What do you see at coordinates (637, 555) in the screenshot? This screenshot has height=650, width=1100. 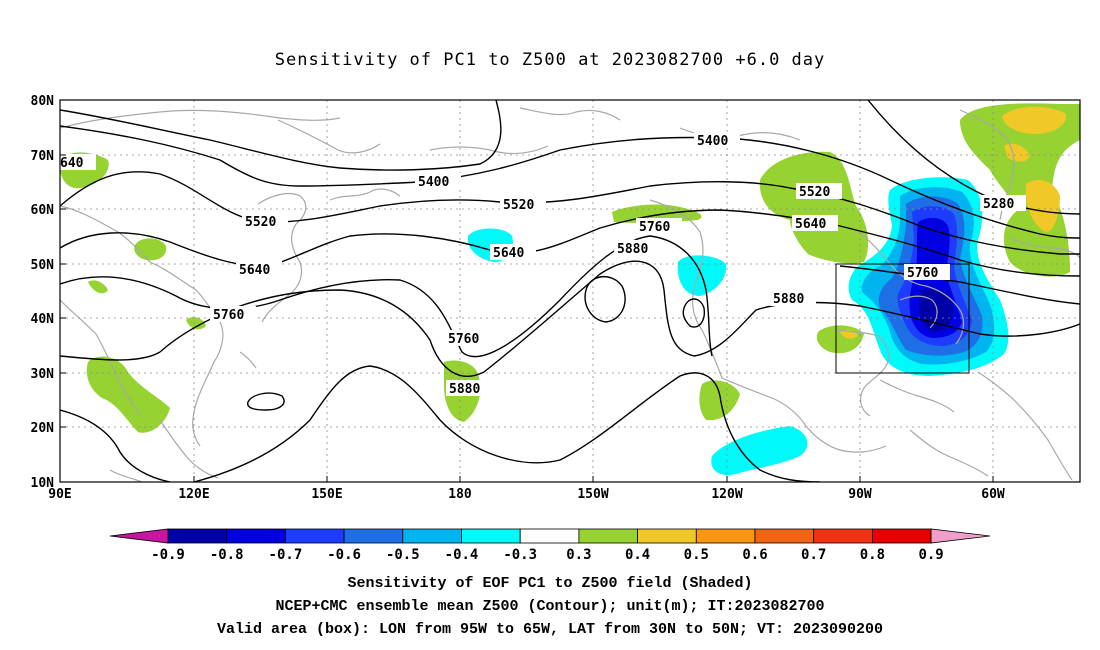 I see `colorbar-label: 0.4` at bounding box center [637, 555].